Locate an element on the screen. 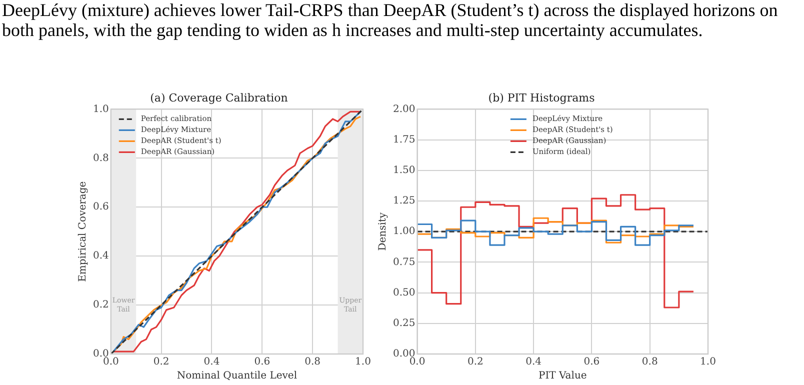  y-tick-label: 0.25 is located at coordinates (404, 323).